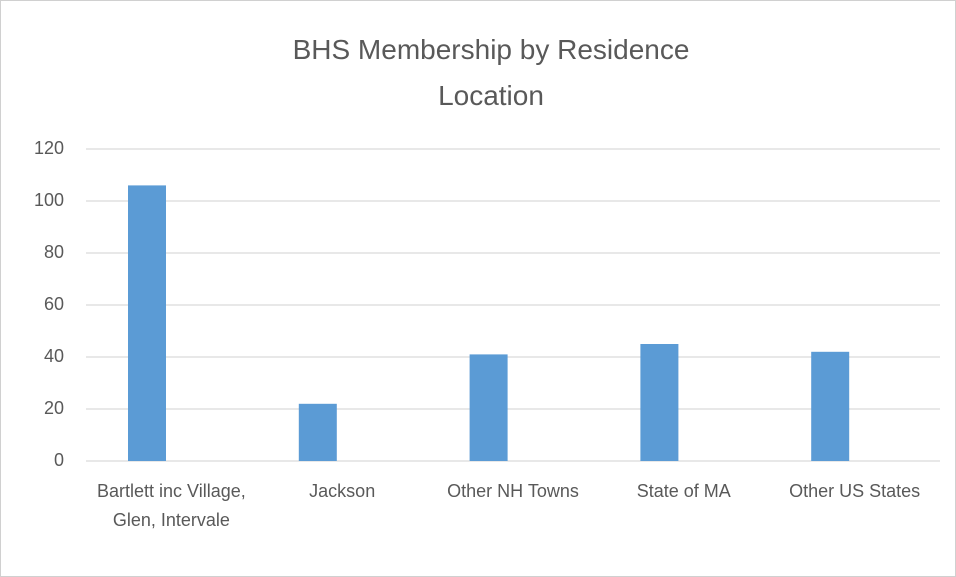 The image size is (956, 577). Describe the element at coordinates (49, 200) in the screenshot. I see `y-tick-label: 100` at that location.